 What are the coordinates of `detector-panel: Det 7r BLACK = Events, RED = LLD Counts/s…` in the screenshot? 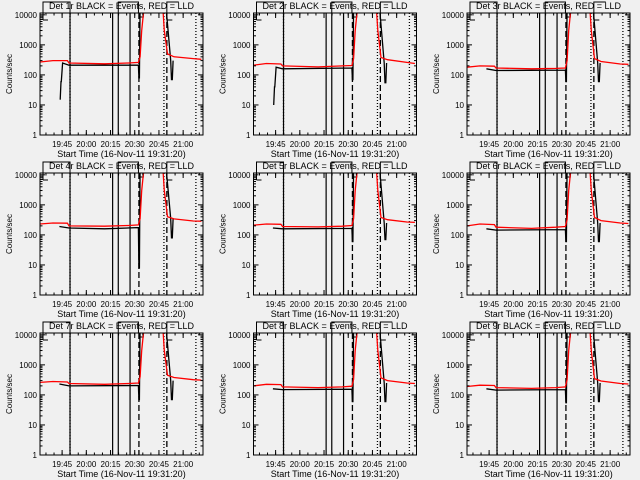 It's located at (104, 400).